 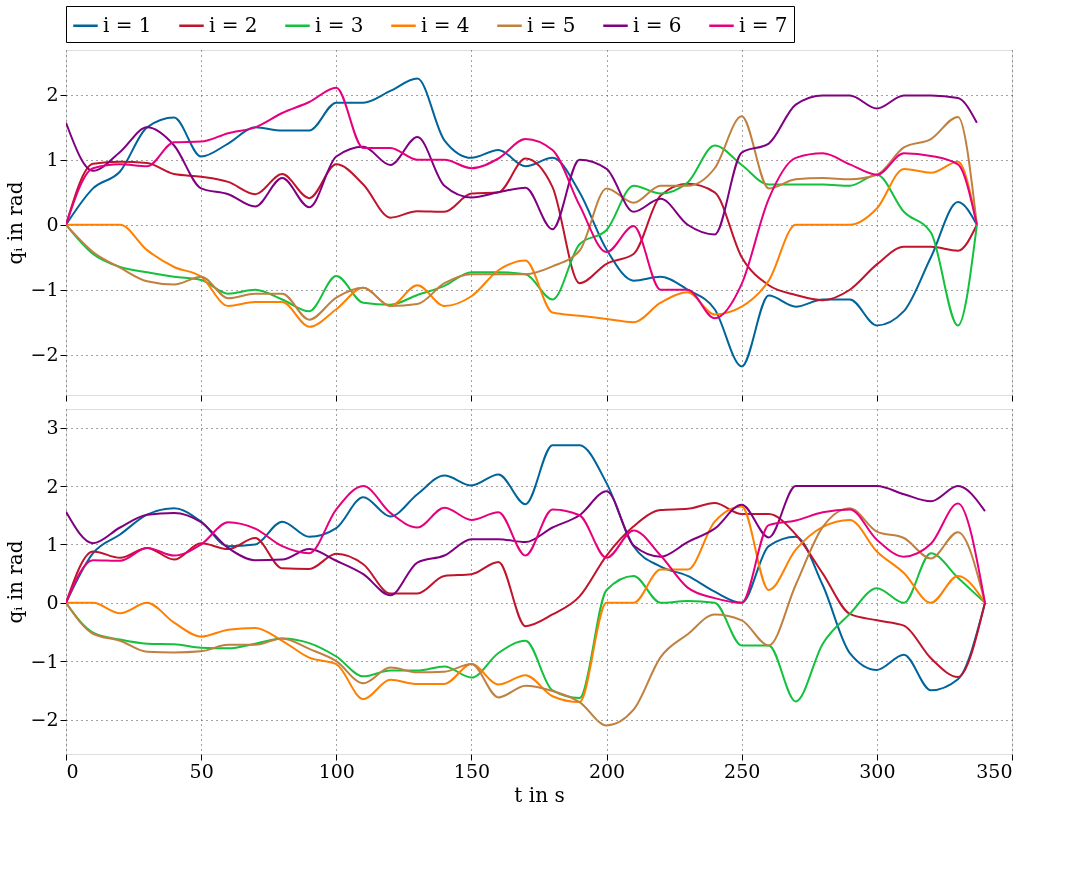 I want to click on legend-label: i = 5, so click(x=551, y=24).